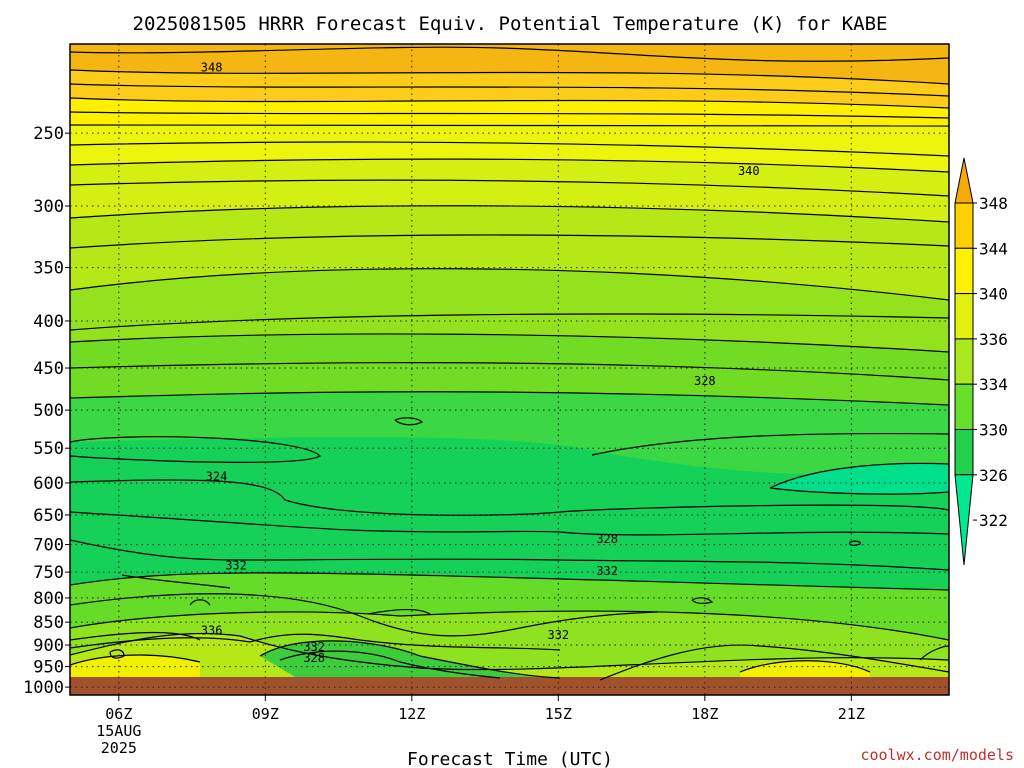 This screenshot has height=768, width=1024. I want to click on date-label: 2025, so click(119, 748).